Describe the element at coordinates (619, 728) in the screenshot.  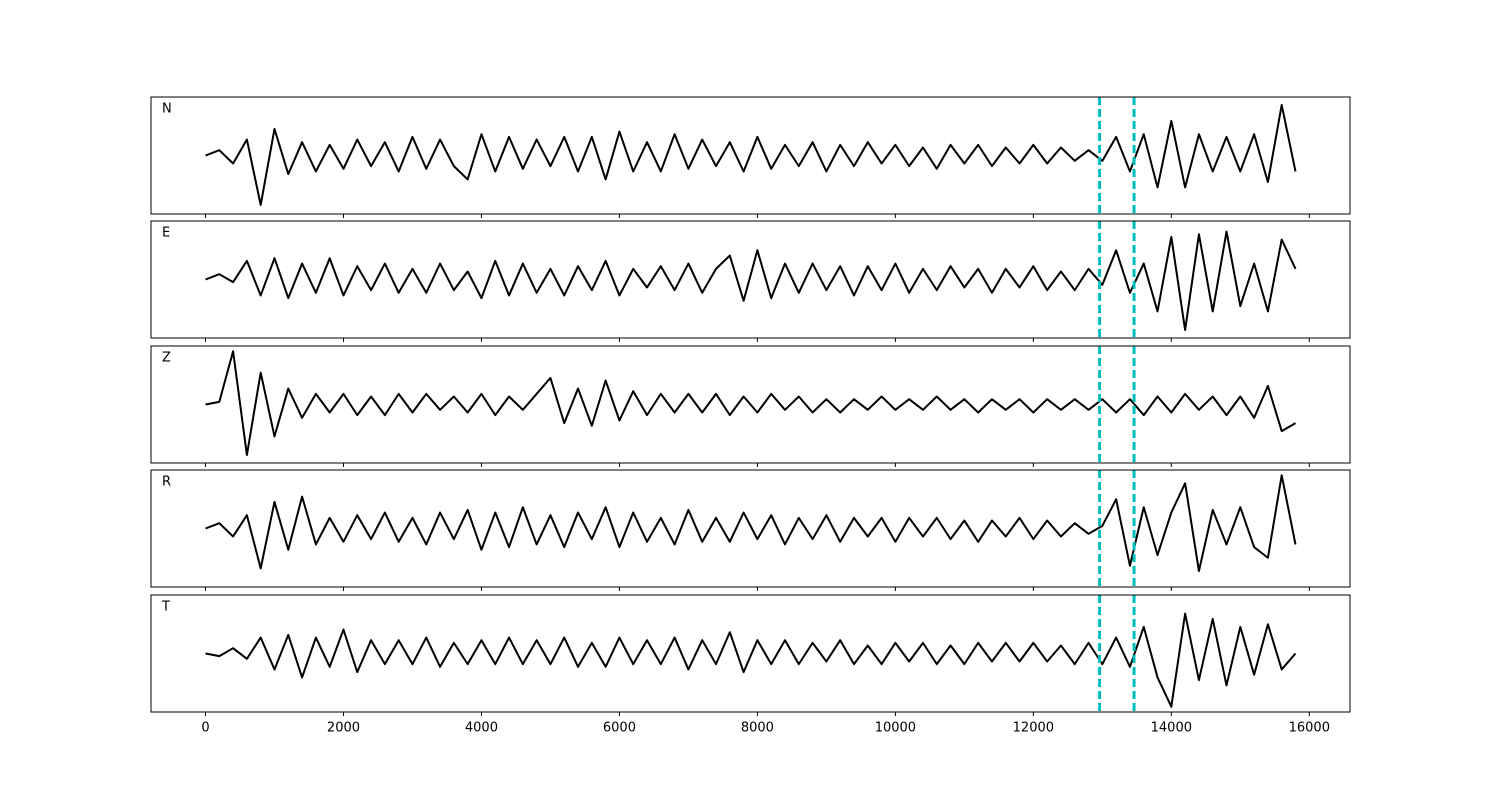
I see `x-tick-label: 6000` at that location.